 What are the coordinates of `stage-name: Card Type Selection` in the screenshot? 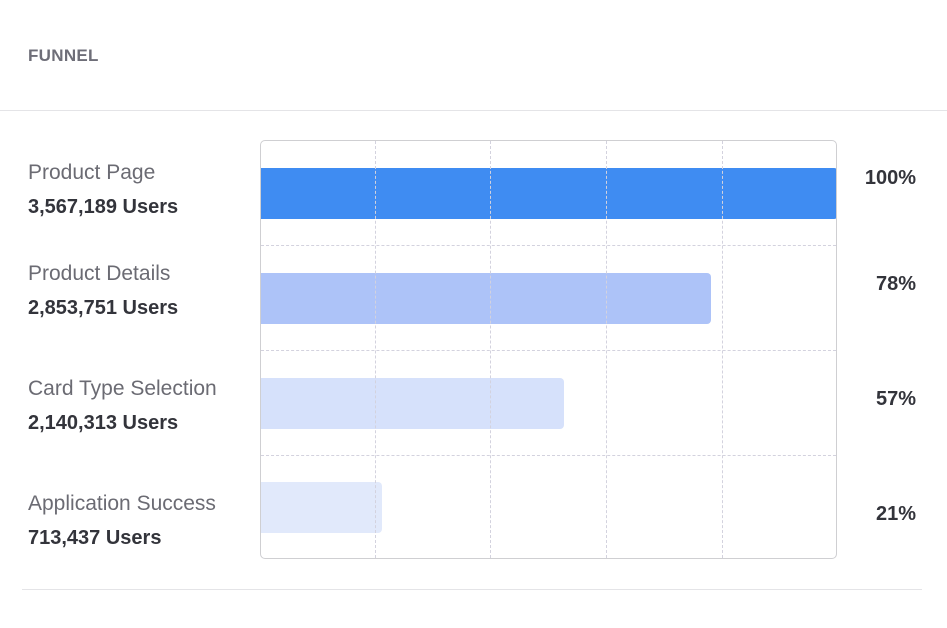 It's located at (122, 388).